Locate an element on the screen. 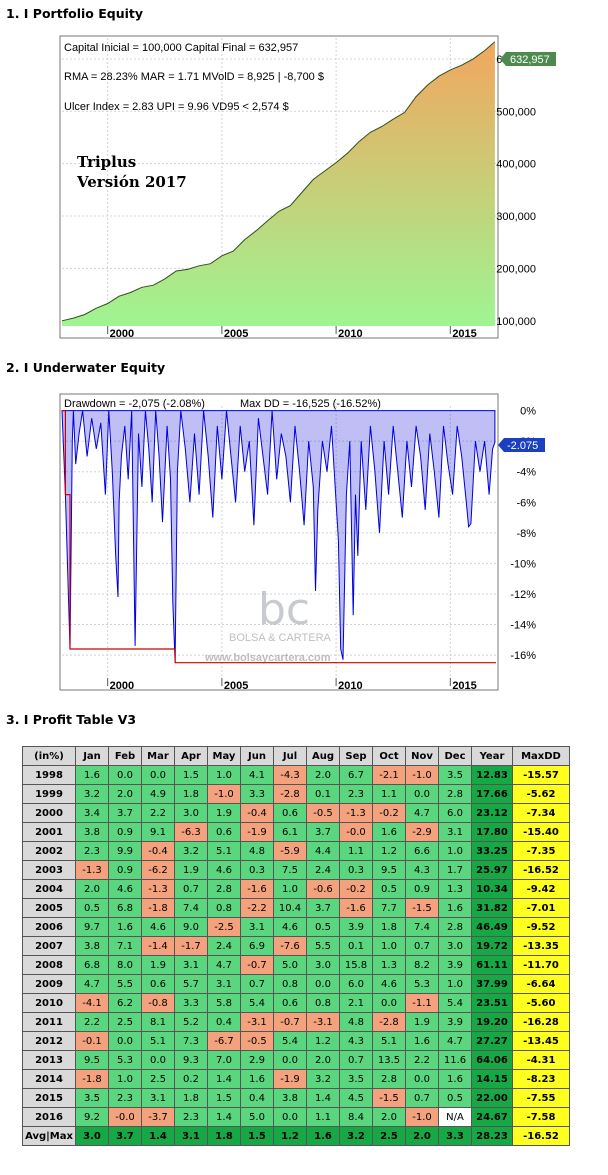 This screenshot has width=608, height=1175. month-cell: 5.7 is located at coordinates (191, 984).